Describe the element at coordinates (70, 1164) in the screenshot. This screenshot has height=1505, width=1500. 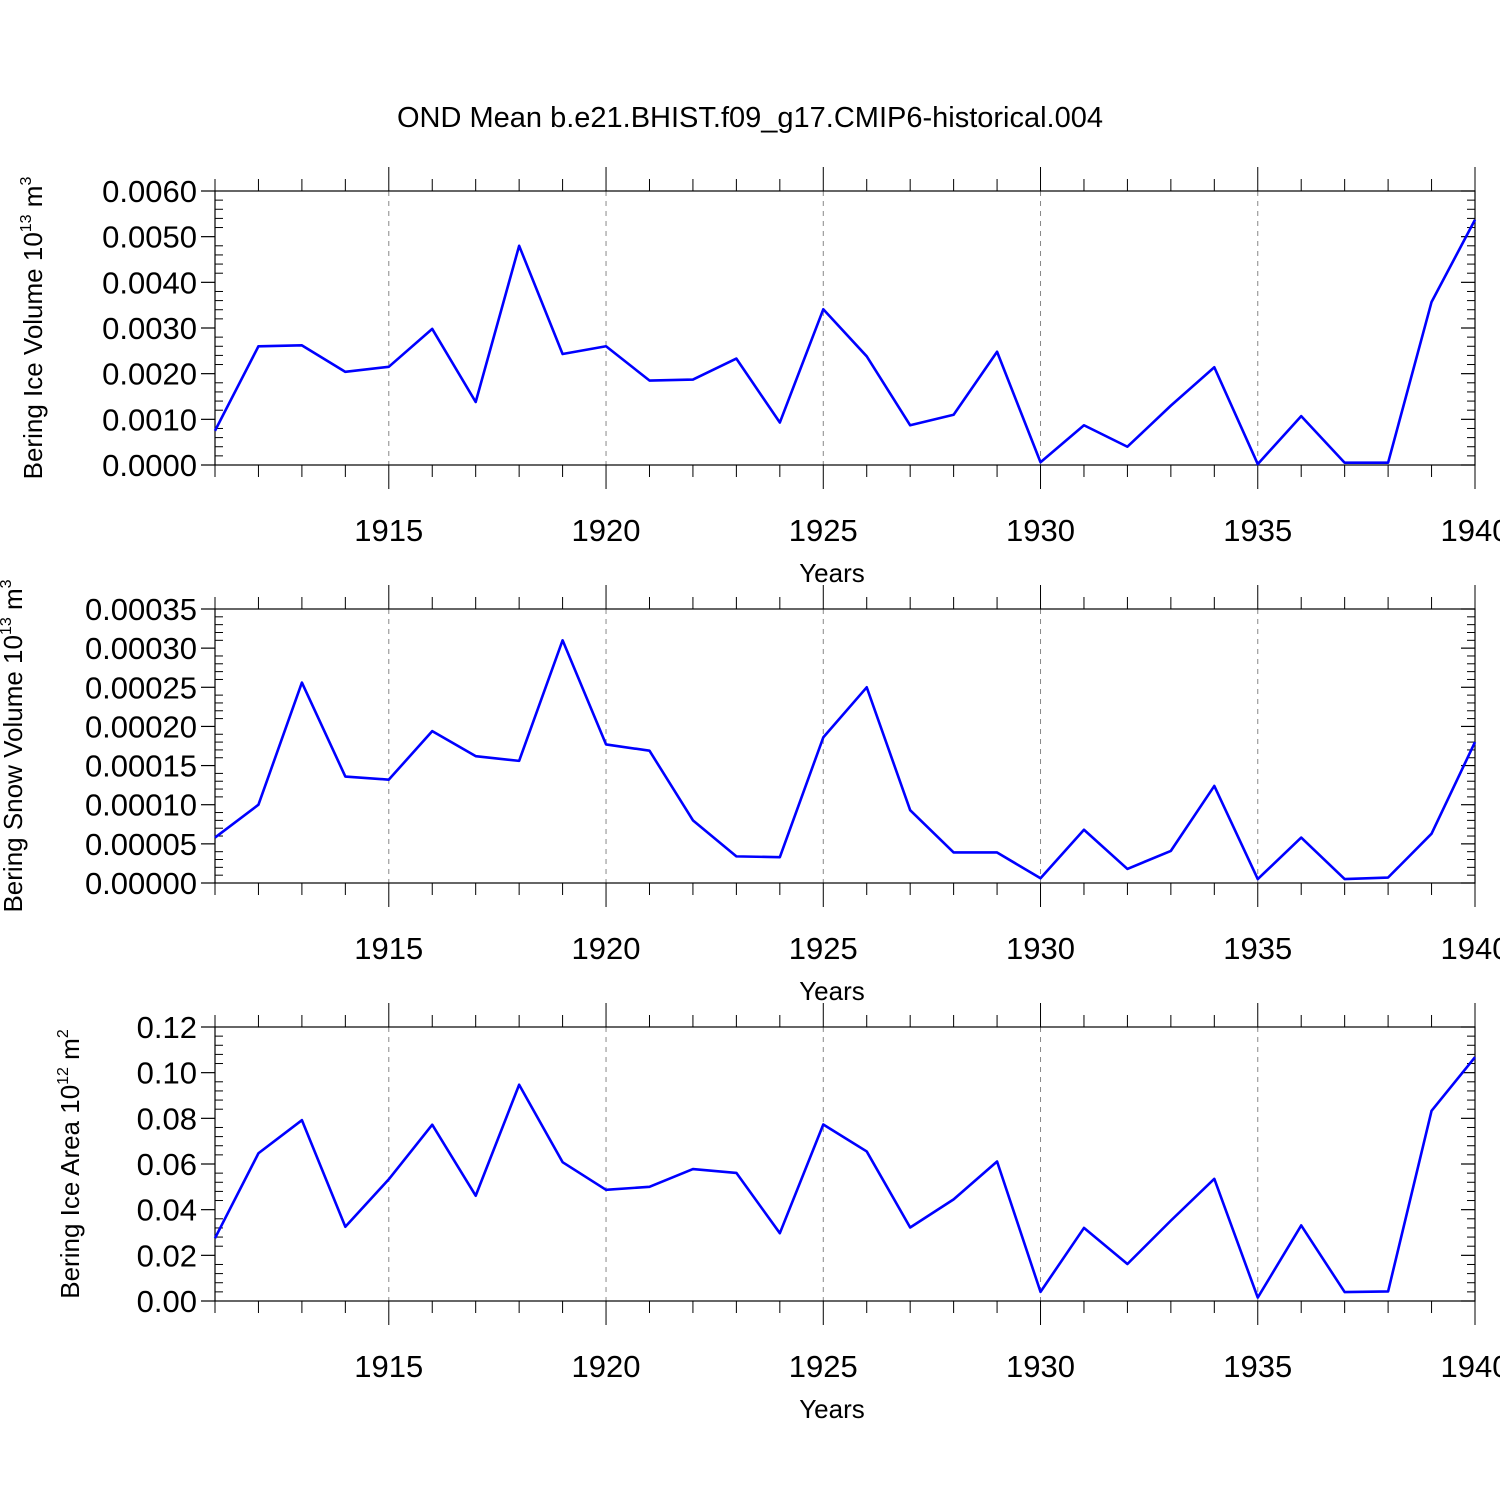
I see `y-axis-label: Bering Ice Area 1012 m2` at that location.